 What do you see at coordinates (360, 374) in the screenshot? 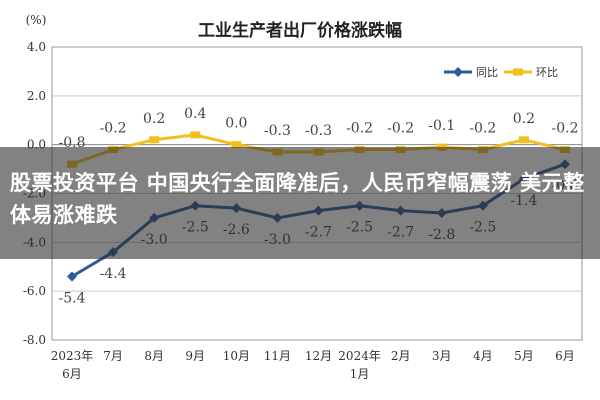
I see `x-tick-label: 1月` at bounding box center [360, 374].